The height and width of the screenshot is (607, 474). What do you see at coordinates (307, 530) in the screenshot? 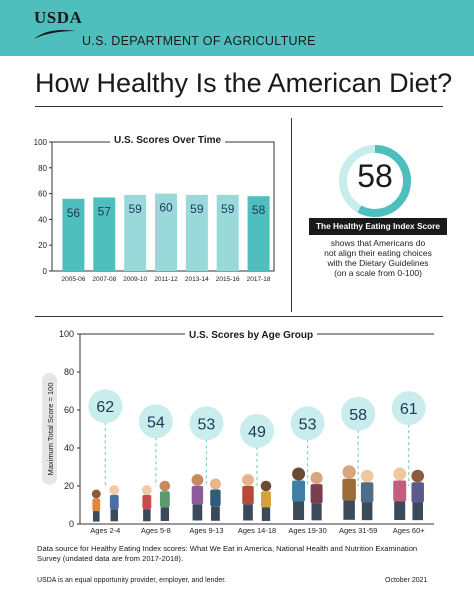
I see `x-tick-label: Ages 19-30` at bounding box center [307, 530].